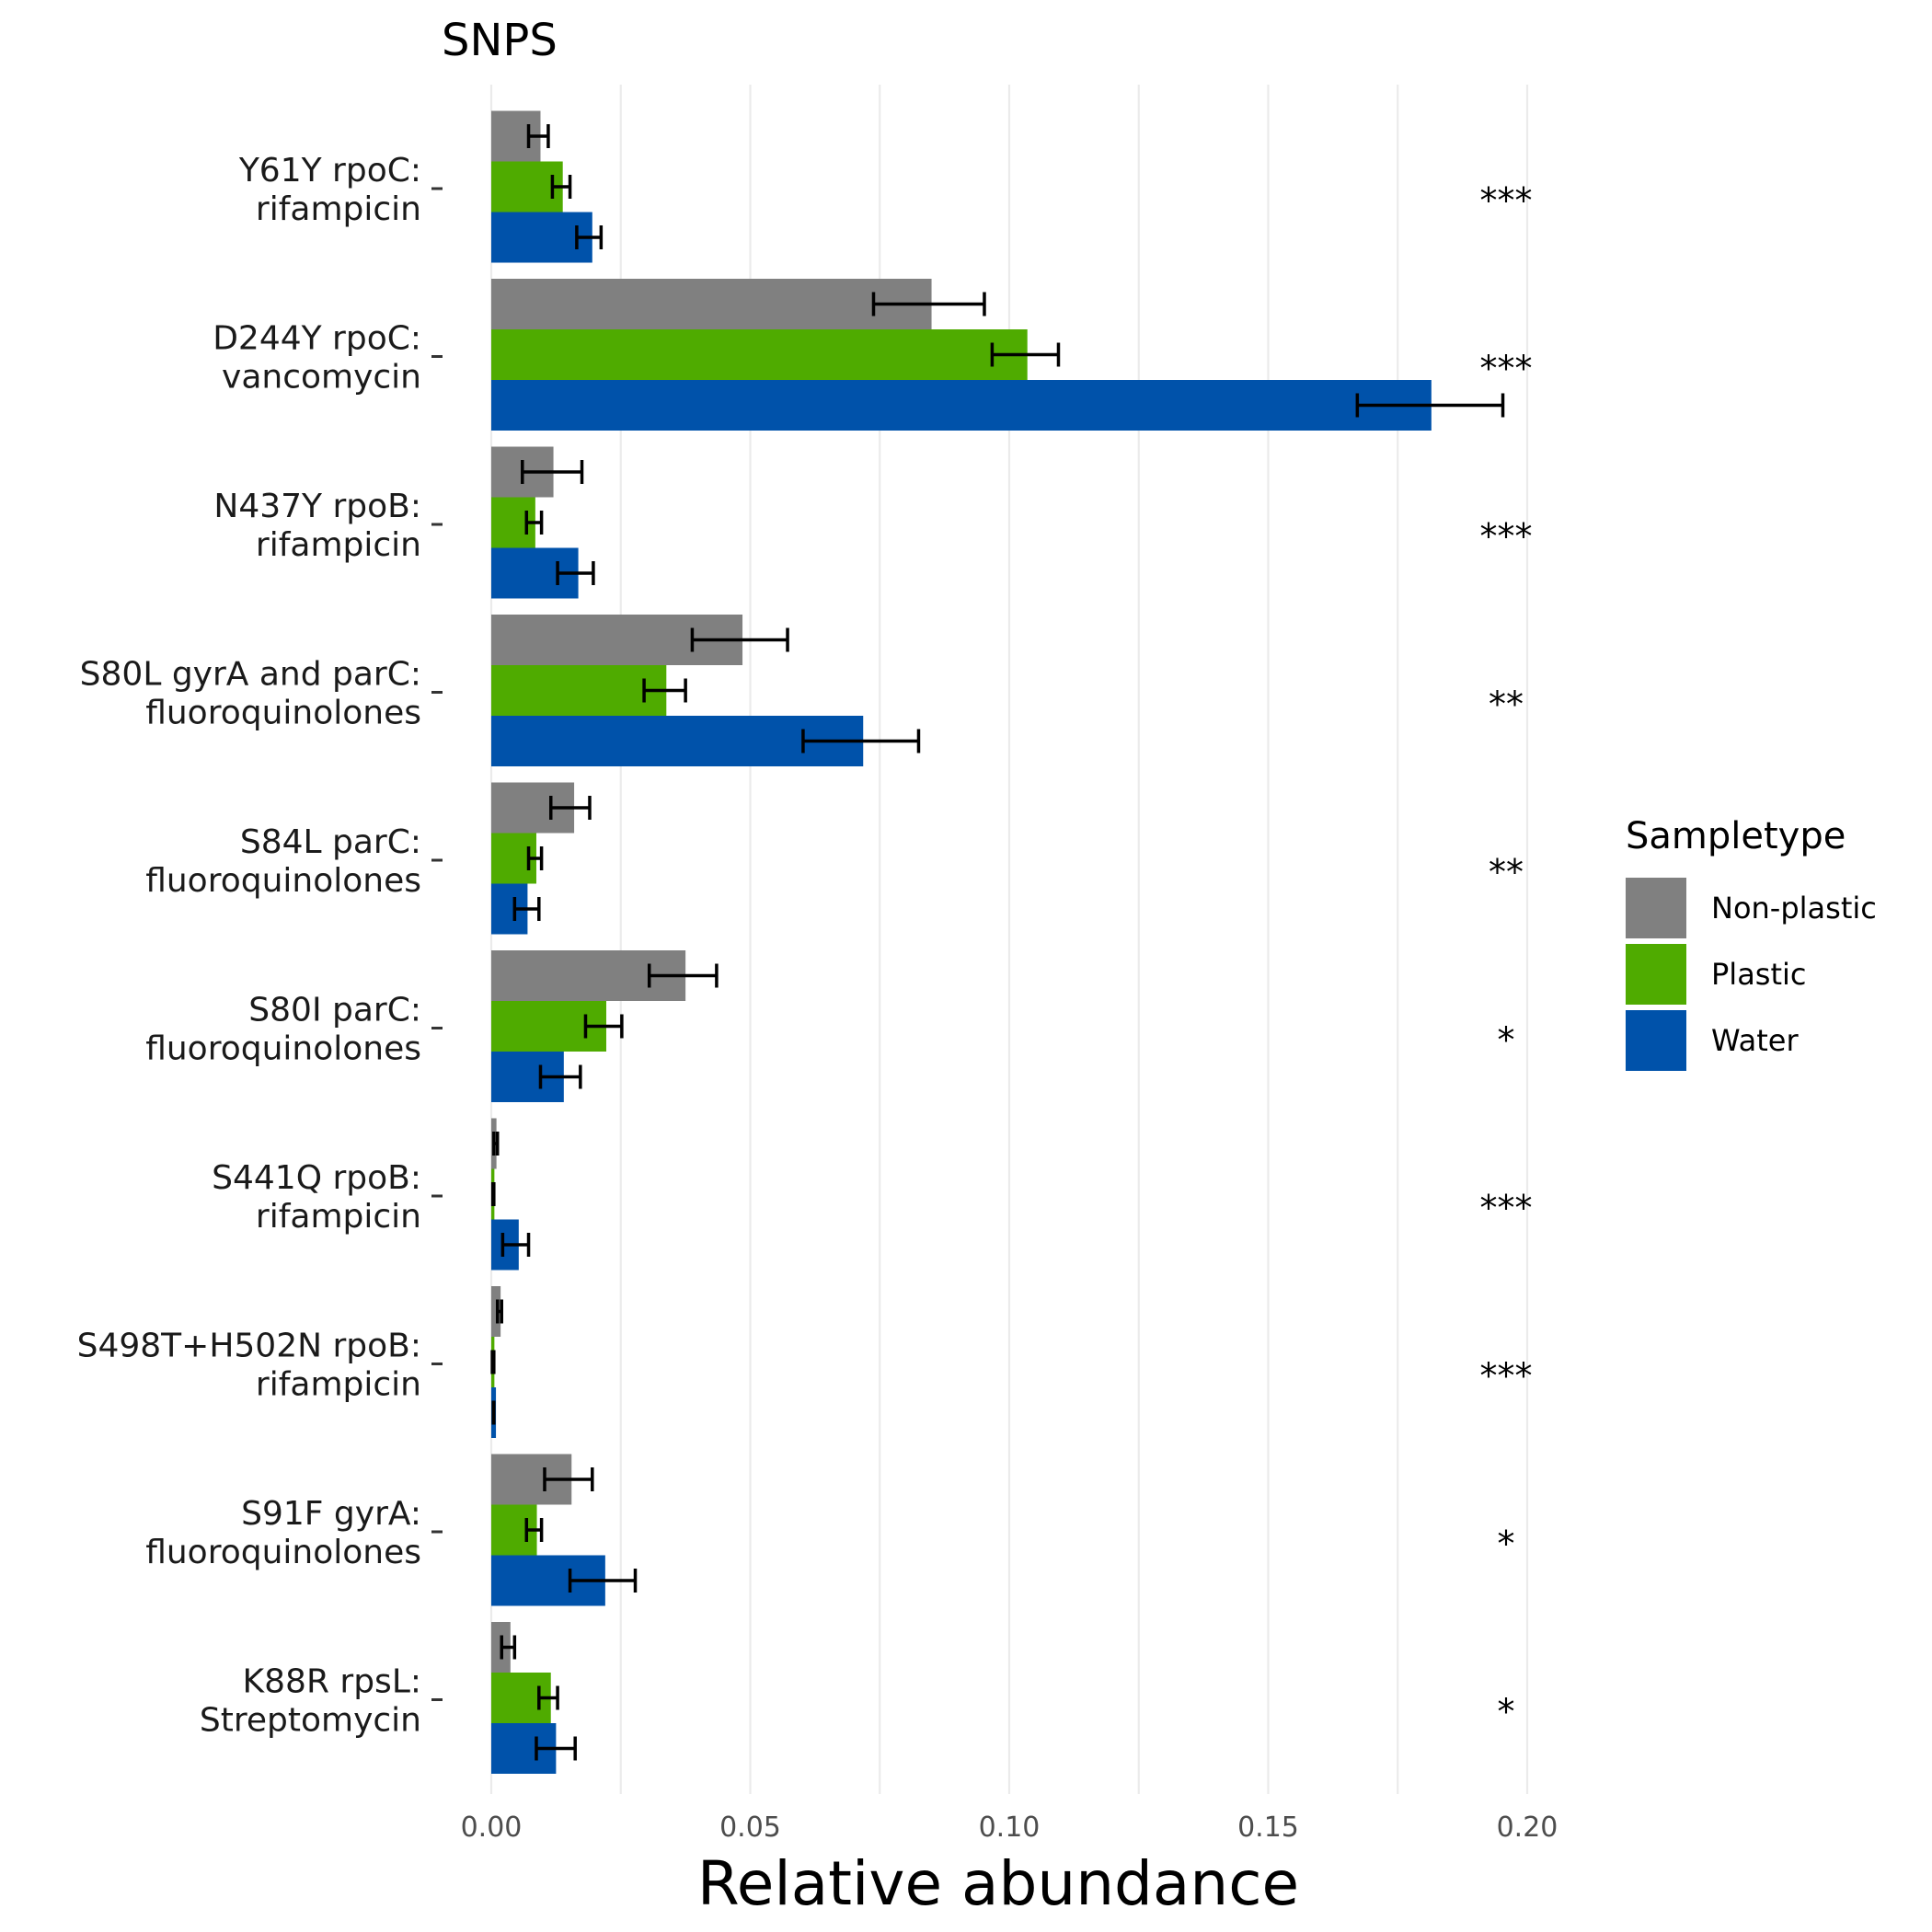  I want to click on x-tick-label: 0.05, so click(750, 1827).